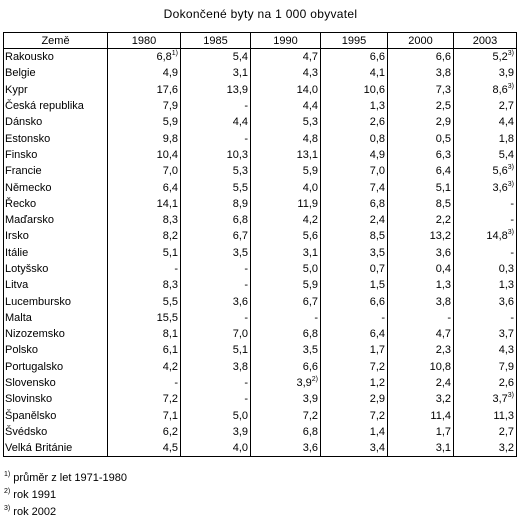 The height and width of the screenshot is (521, 521). I want to click on cell-value: 5,6, so click(500, 171).